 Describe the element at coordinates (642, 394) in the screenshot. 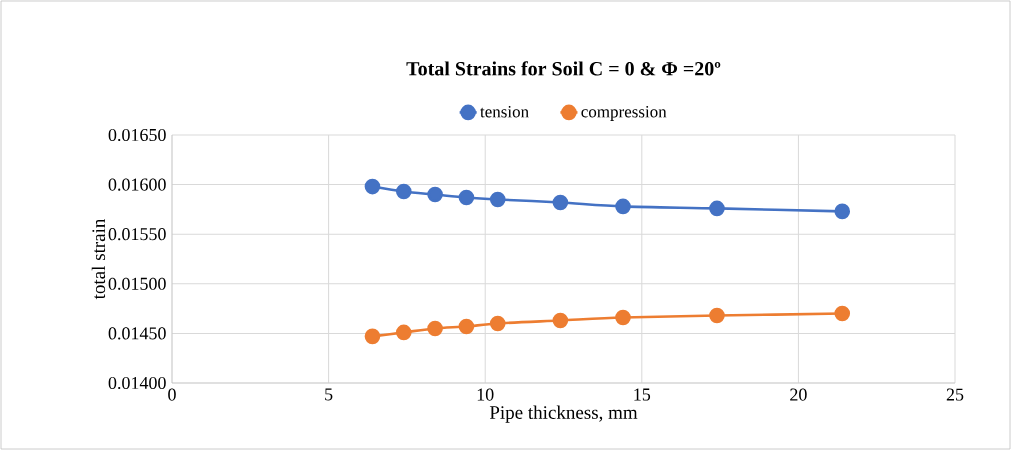

I see `x-tick-label: 15` at that location.